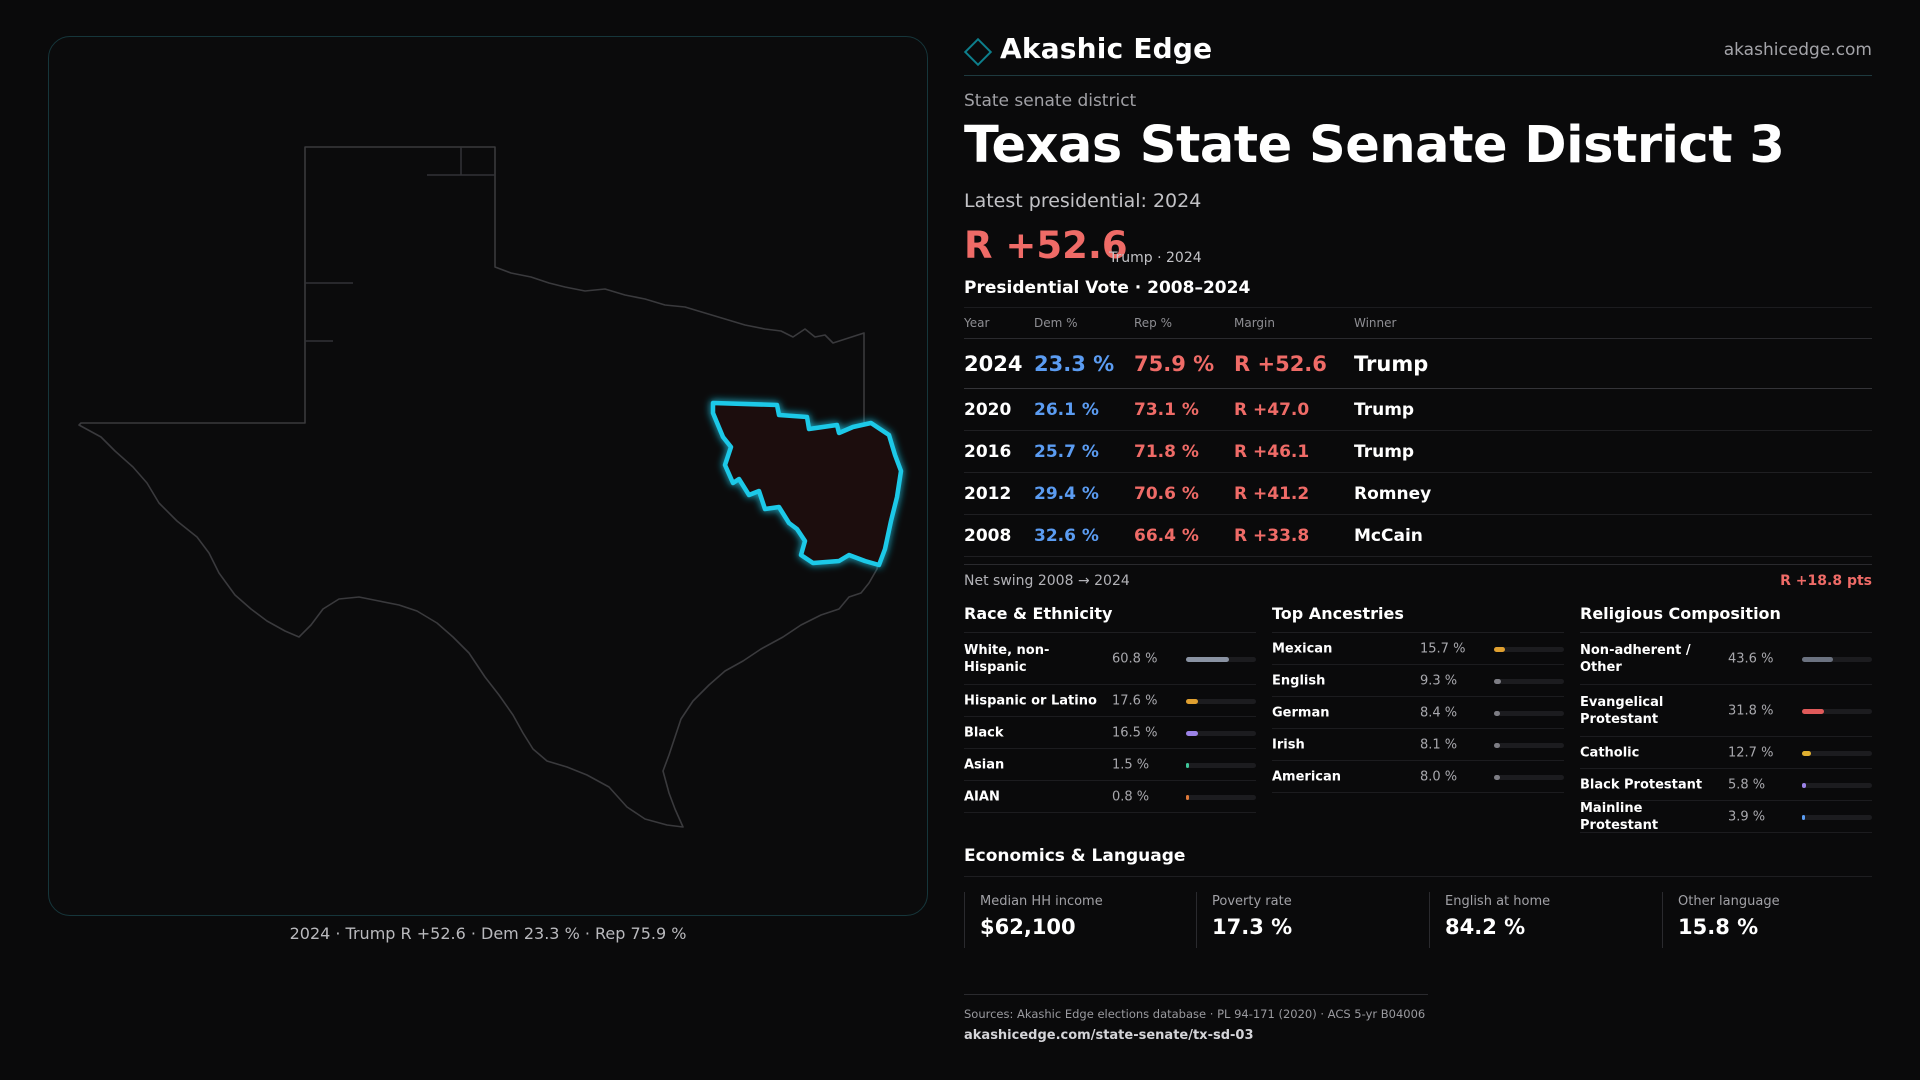 The width and height of the screenshot is (1920, 1080). What do you see at coordinates (1726, 785) in the screenshot?
I see `list-item: Black Protestant 5.8 %` at bounding box center [1726, 785].